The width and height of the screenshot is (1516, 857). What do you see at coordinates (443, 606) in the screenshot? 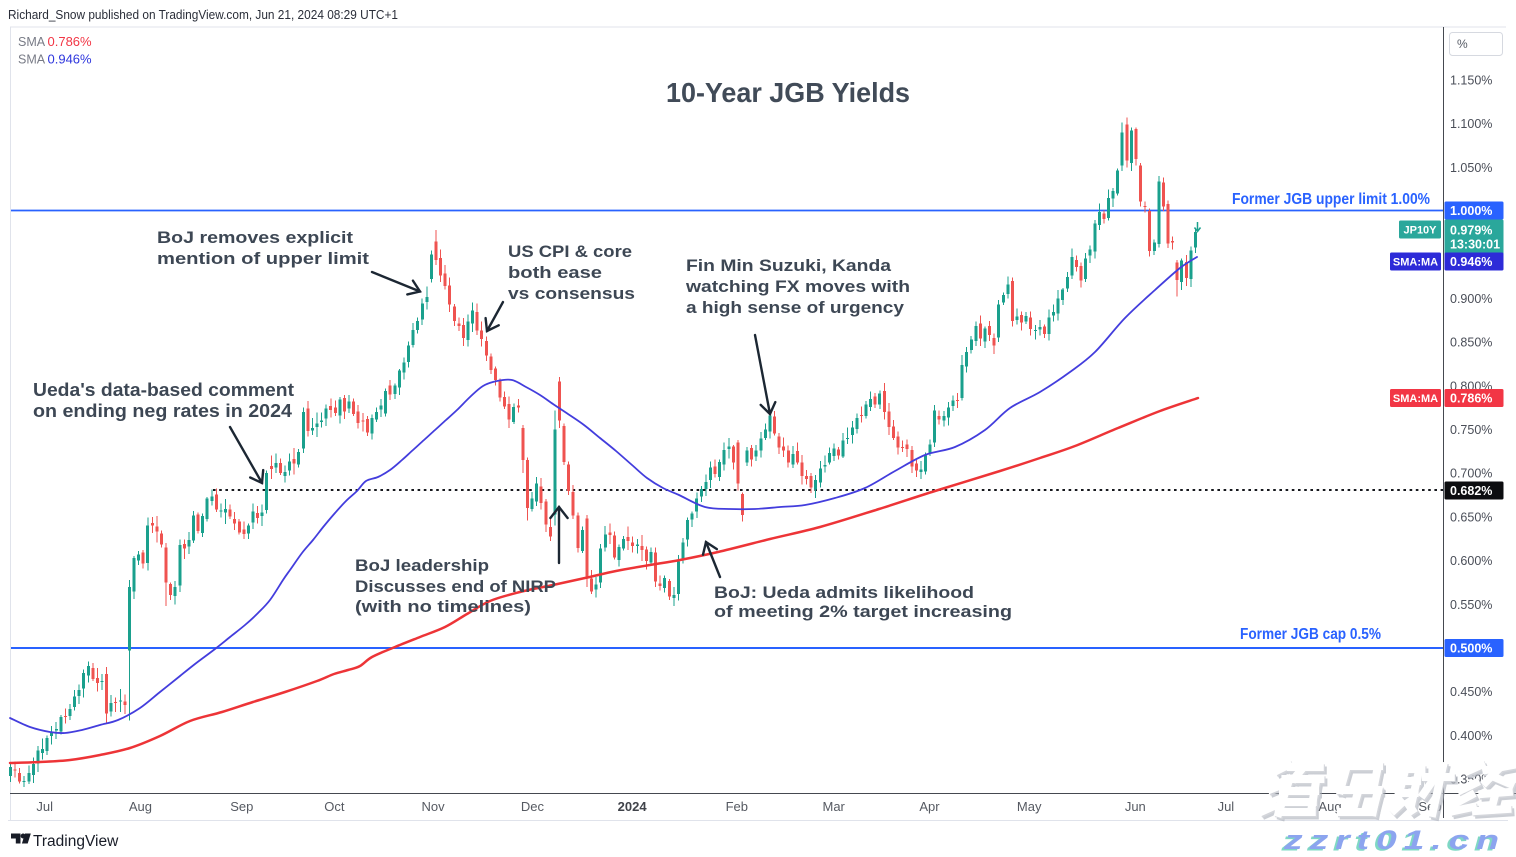
I see `svg-text: (with no timelines)` at bounding box center [443, 606].